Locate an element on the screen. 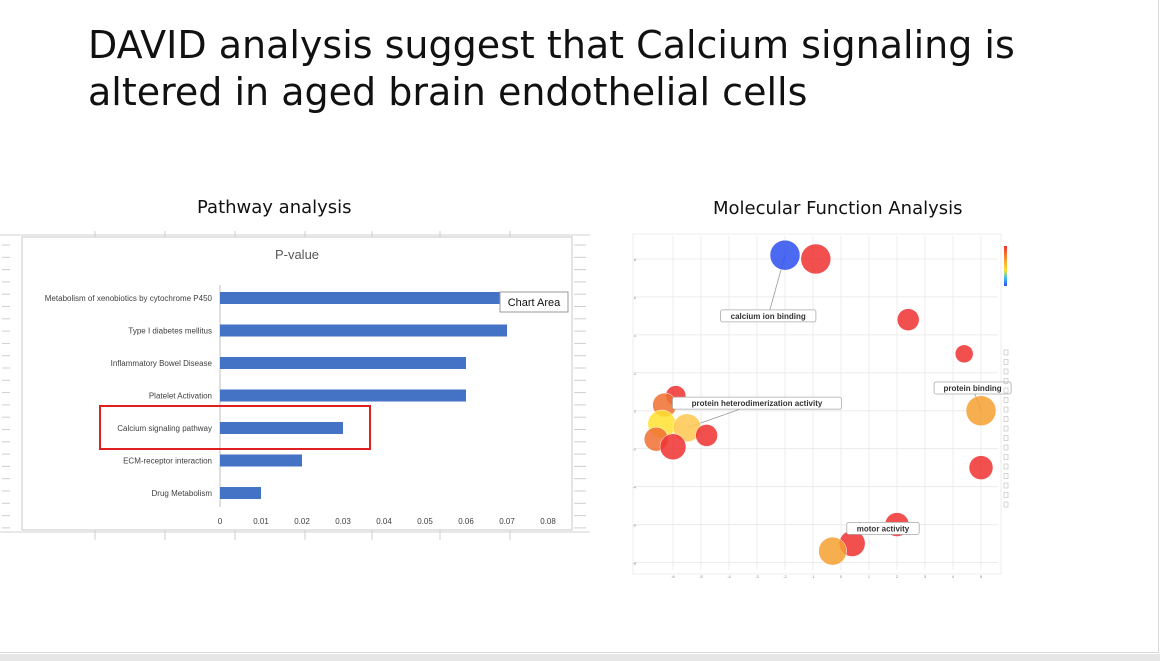  mf-legend-strip is located at coordinates (1006, 377).